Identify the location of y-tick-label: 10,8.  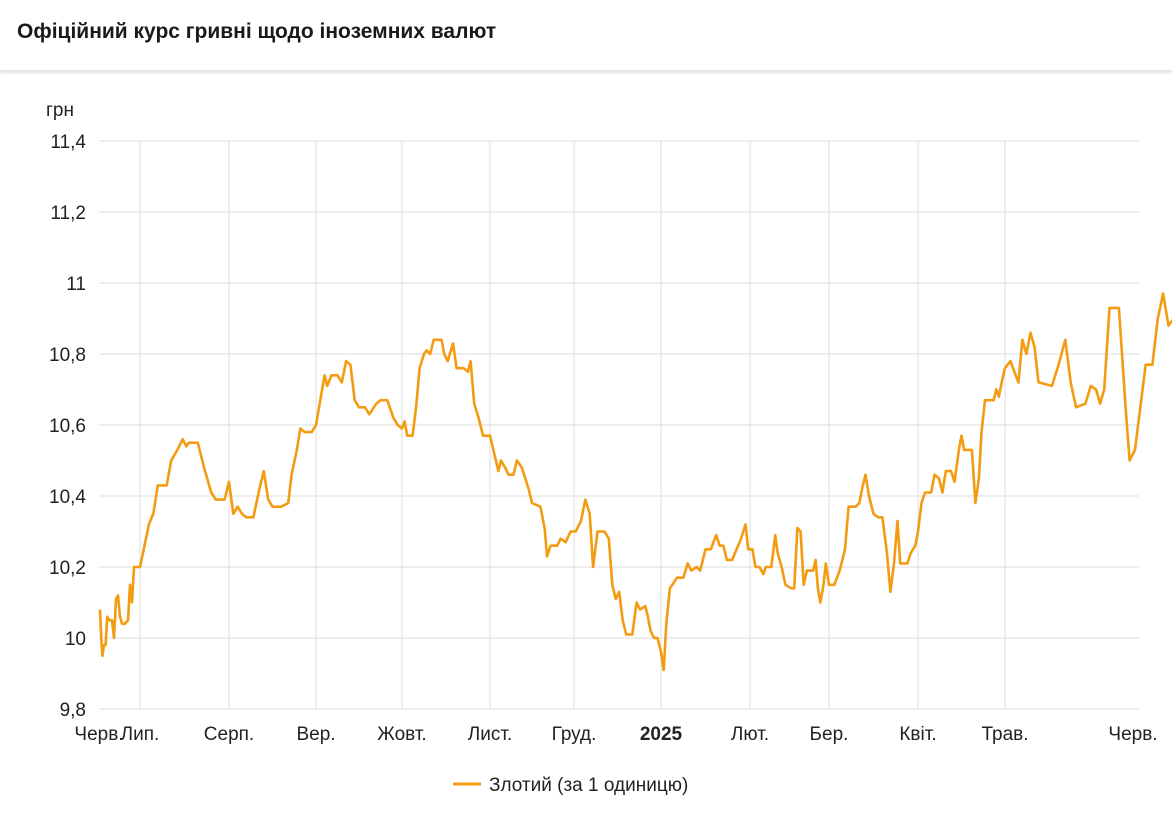
(67, 355).